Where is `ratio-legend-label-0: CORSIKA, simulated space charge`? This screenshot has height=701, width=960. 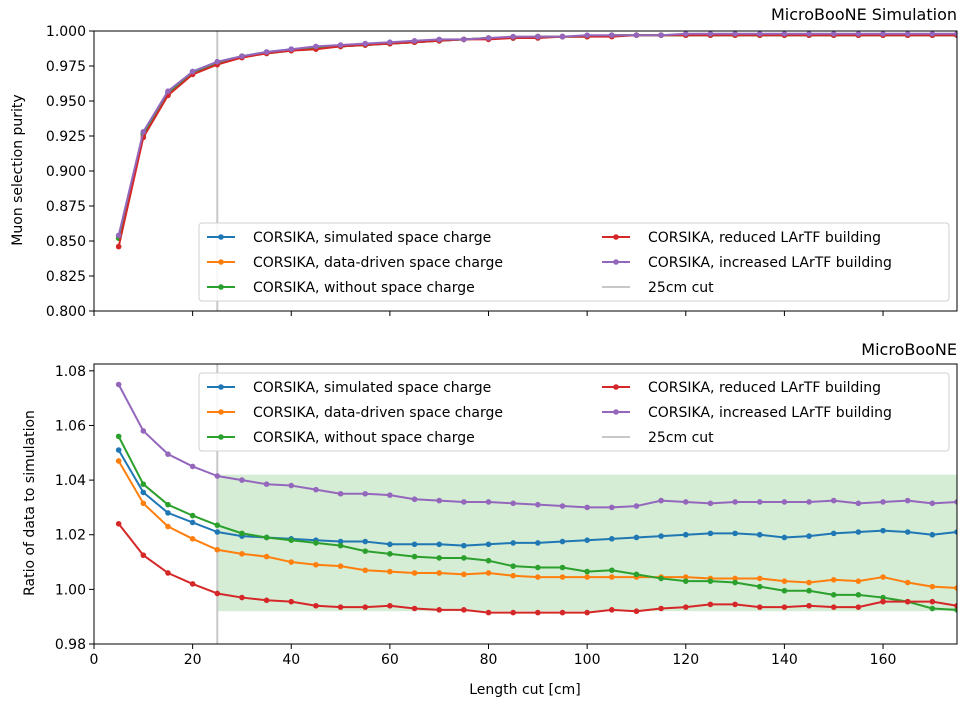
ratio-legend-label-0: CORSIKA, simulated space charge is located at coordinates (372, 388).